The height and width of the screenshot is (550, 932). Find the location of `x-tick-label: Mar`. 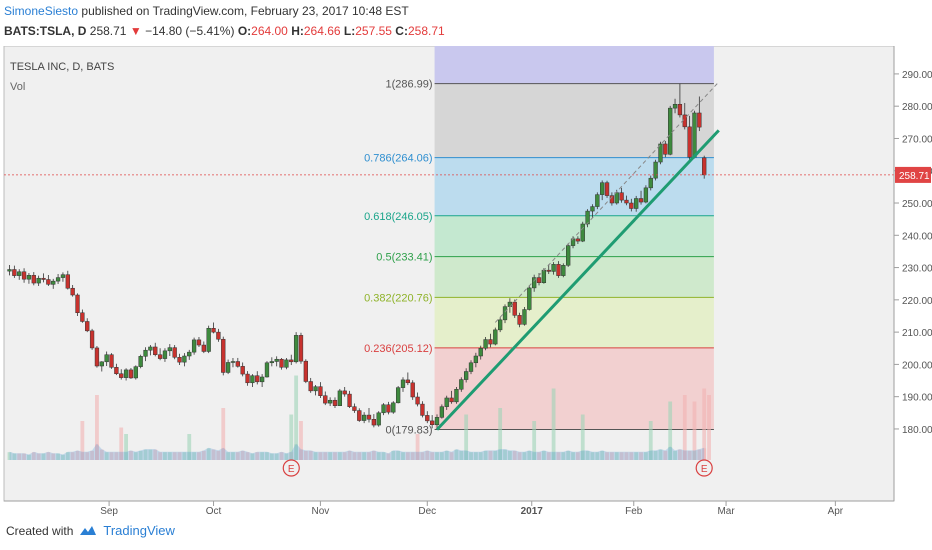

x-tick-label: Mar is located at coordinates (726, 511).